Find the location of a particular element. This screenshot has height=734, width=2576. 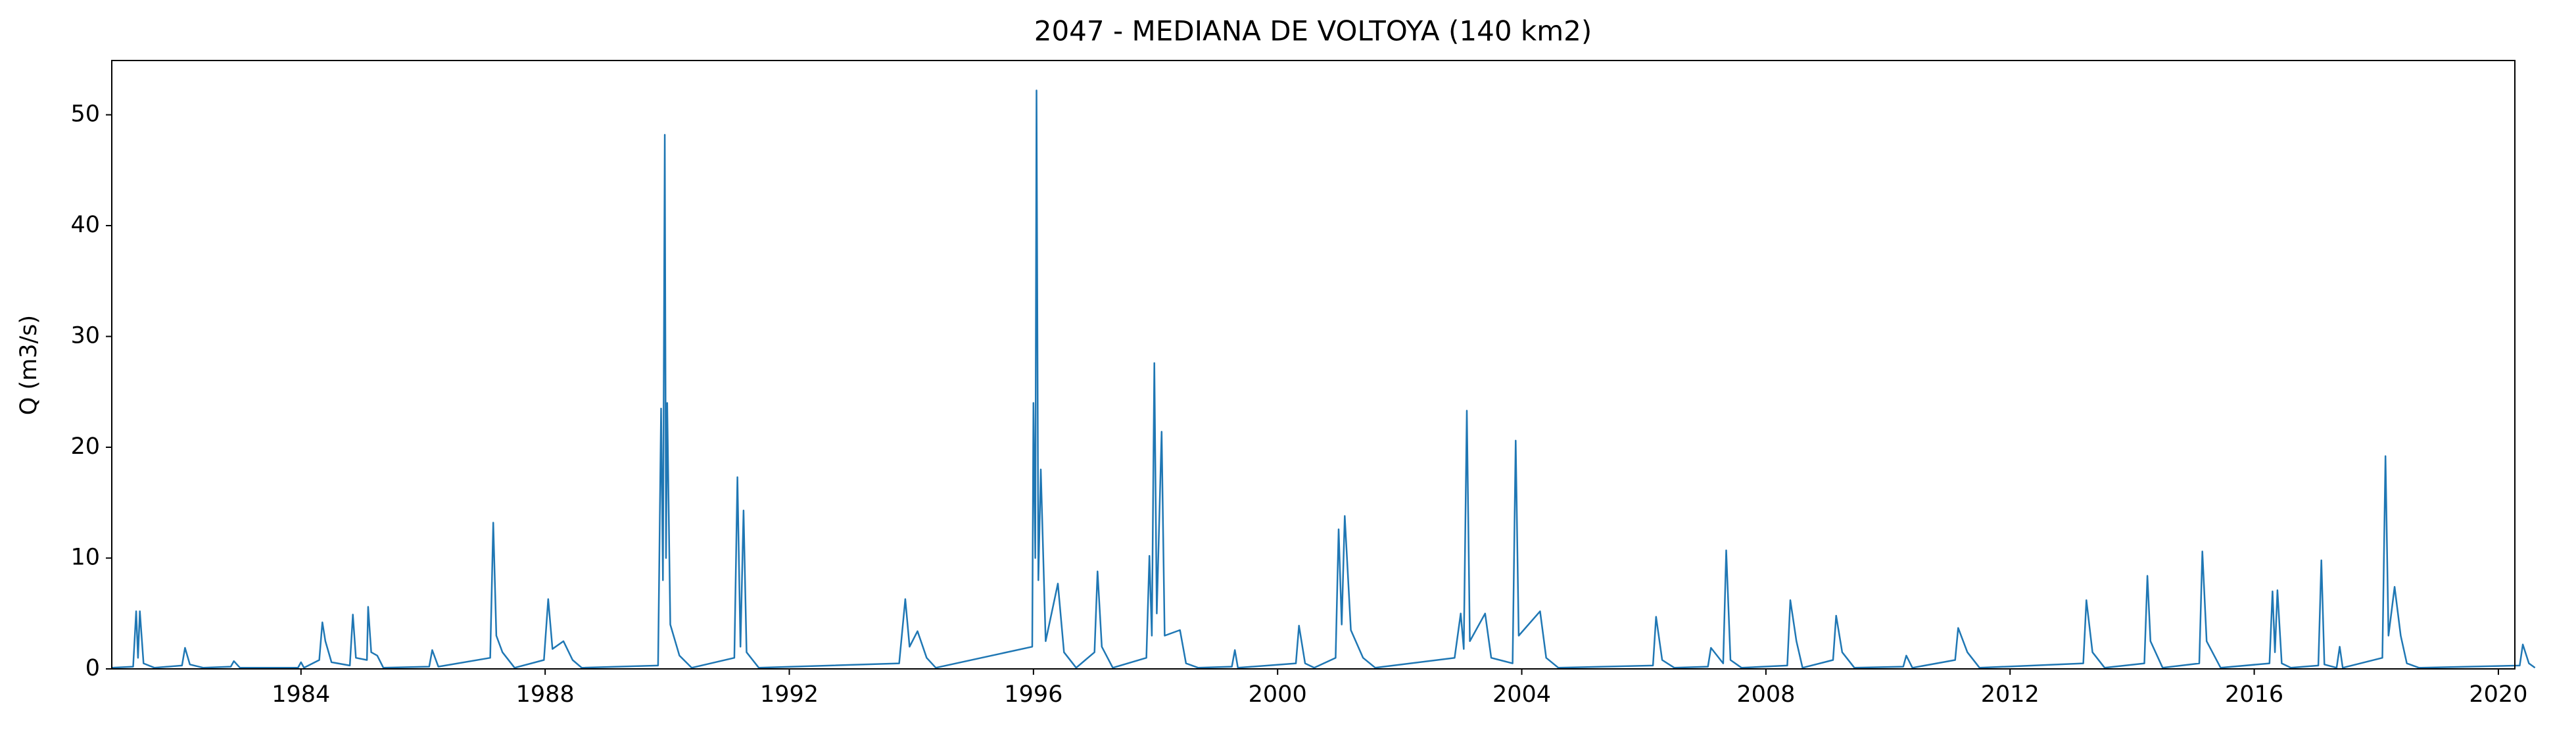

y-tick-label: 40 is located at coordinates (85, 225).